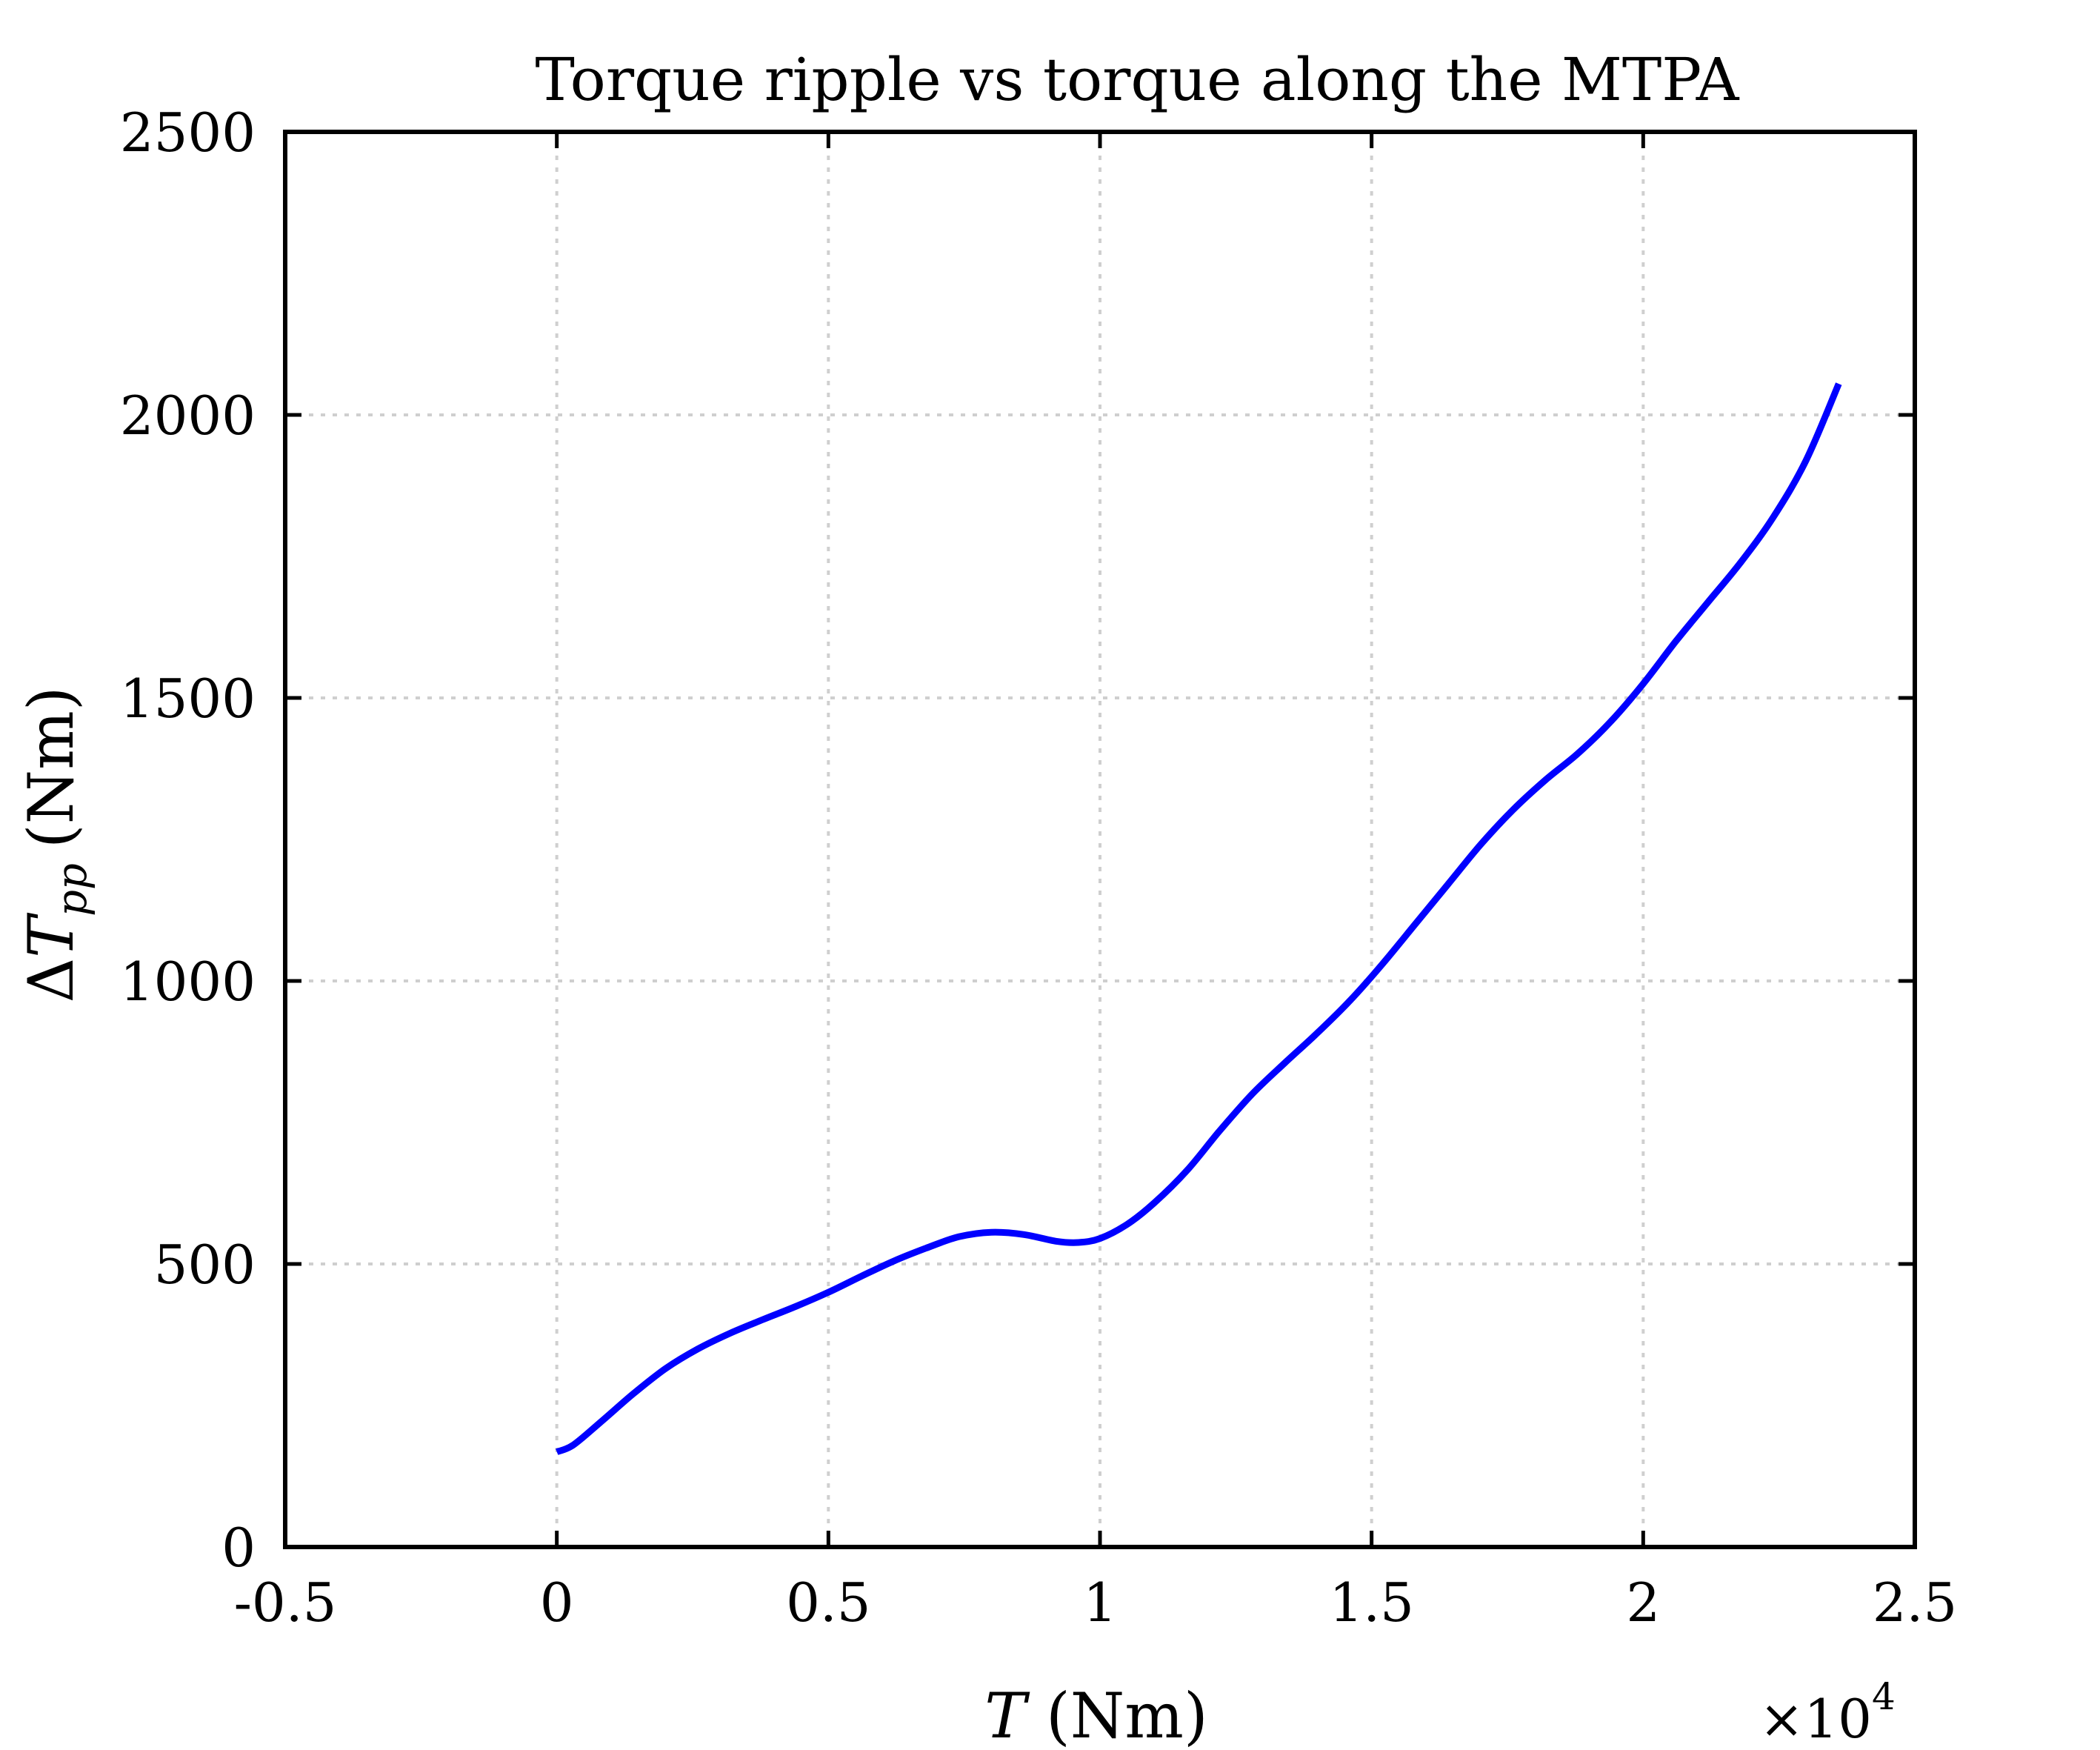 This screenshot has height=1750, width=2100. Describe the element at coordinates (238, 1548) in the screenshot. I see `y-tick-label: 0` at that location.